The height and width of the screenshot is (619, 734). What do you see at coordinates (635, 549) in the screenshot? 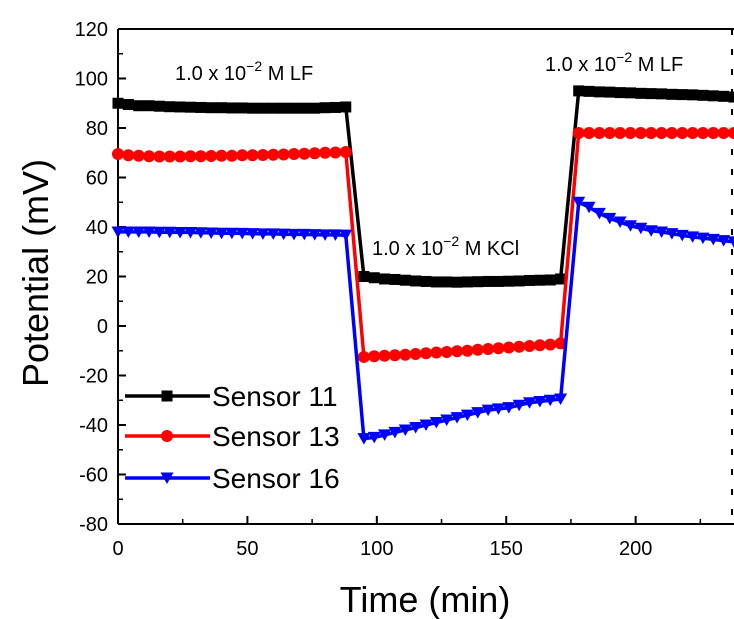
I see `x-tick-label: 200` at bounding box center [635, 549].